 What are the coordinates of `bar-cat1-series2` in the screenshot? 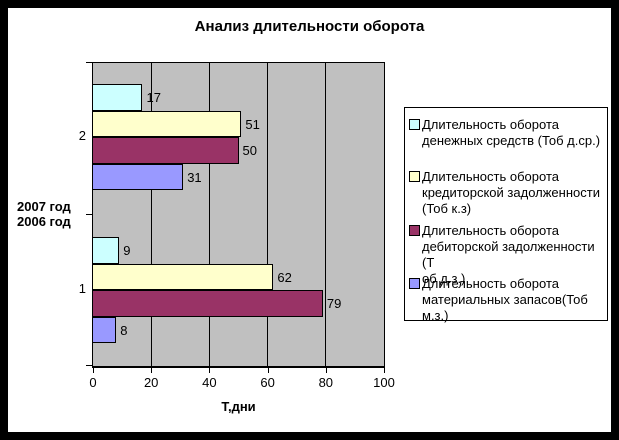 It's located at (208, 303).